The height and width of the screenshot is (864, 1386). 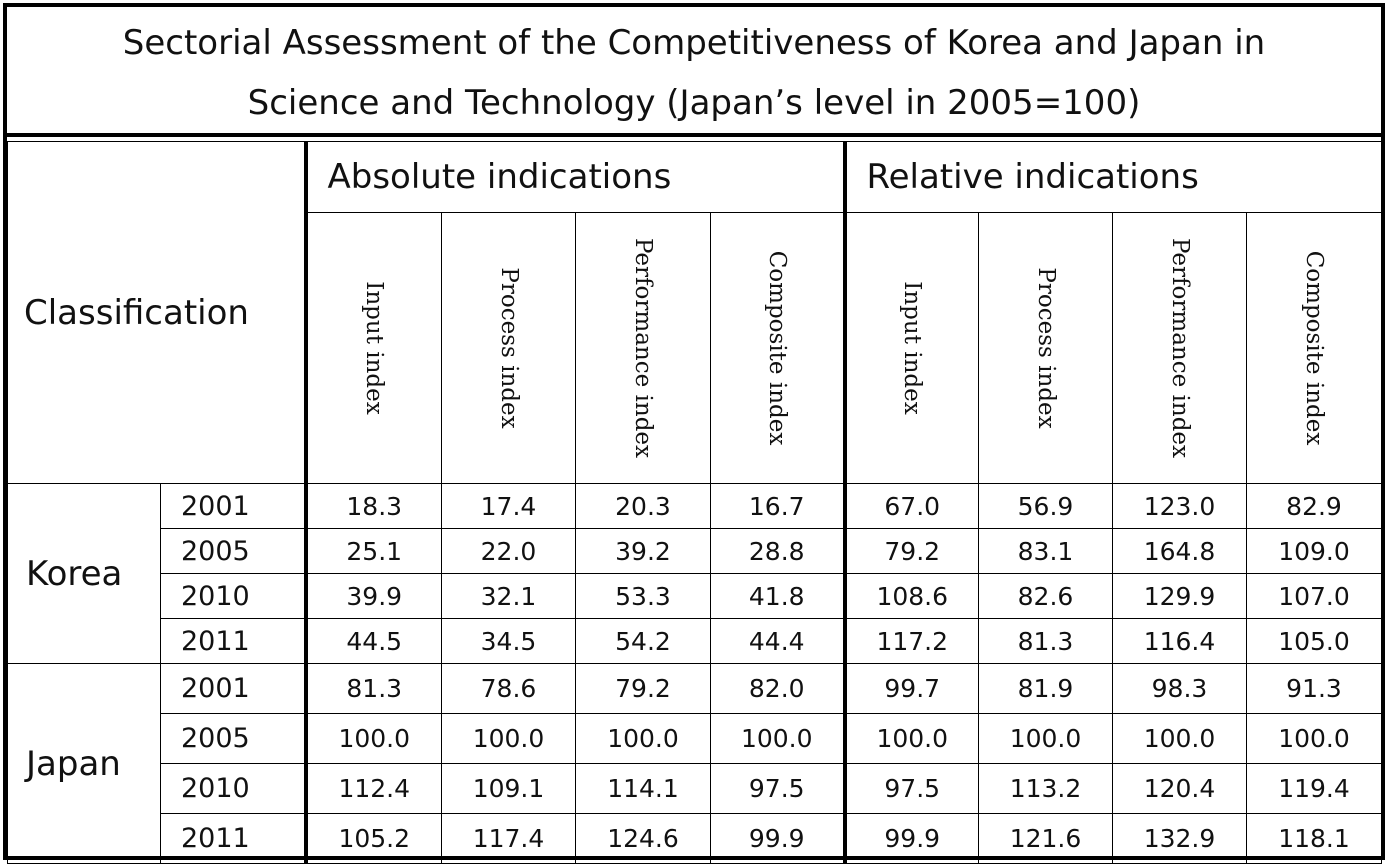 I want to click on value-cell: 17.4, so click(x=508, y=506).